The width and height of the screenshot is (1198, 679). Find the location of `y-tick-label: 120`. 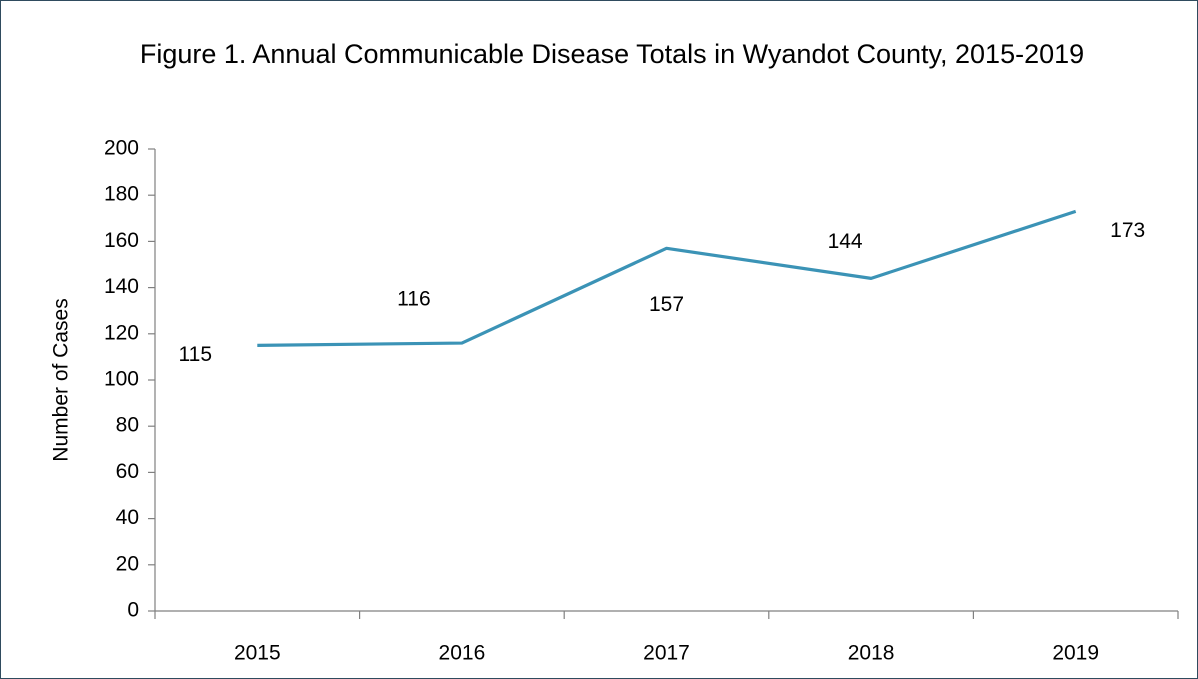

y-tick-label: 120 is located at coordinates (121, 332).